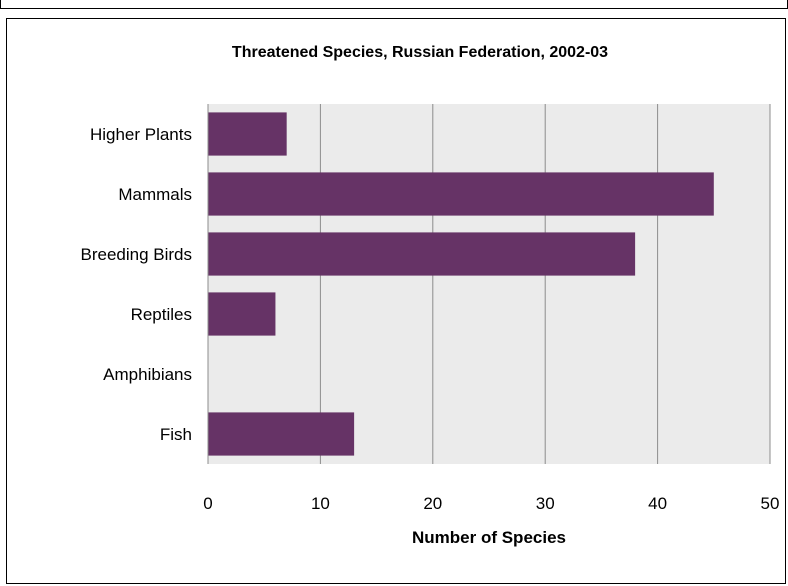 Image resolution: width=788 pixels, height=586 pixels. I want to click on bar-breeding-birds, so click(422, 254).